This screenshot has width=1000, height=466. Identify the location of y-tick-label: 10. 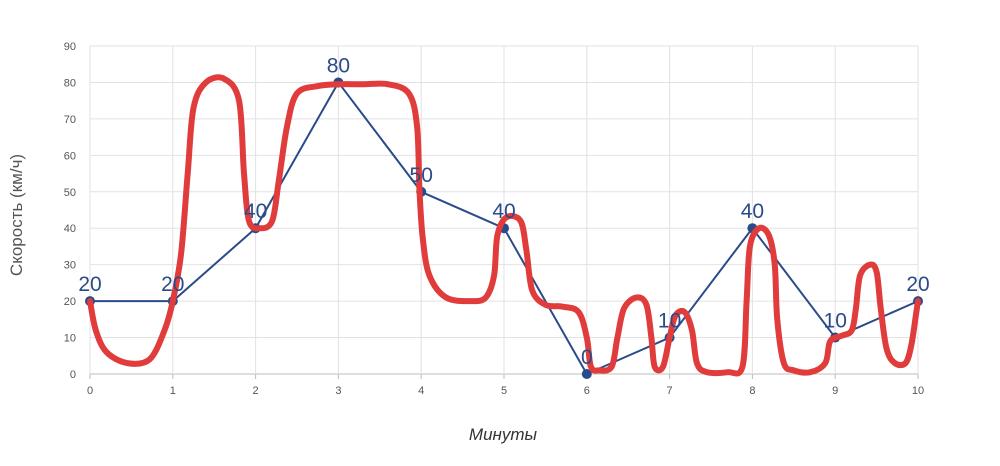
(70, 339).